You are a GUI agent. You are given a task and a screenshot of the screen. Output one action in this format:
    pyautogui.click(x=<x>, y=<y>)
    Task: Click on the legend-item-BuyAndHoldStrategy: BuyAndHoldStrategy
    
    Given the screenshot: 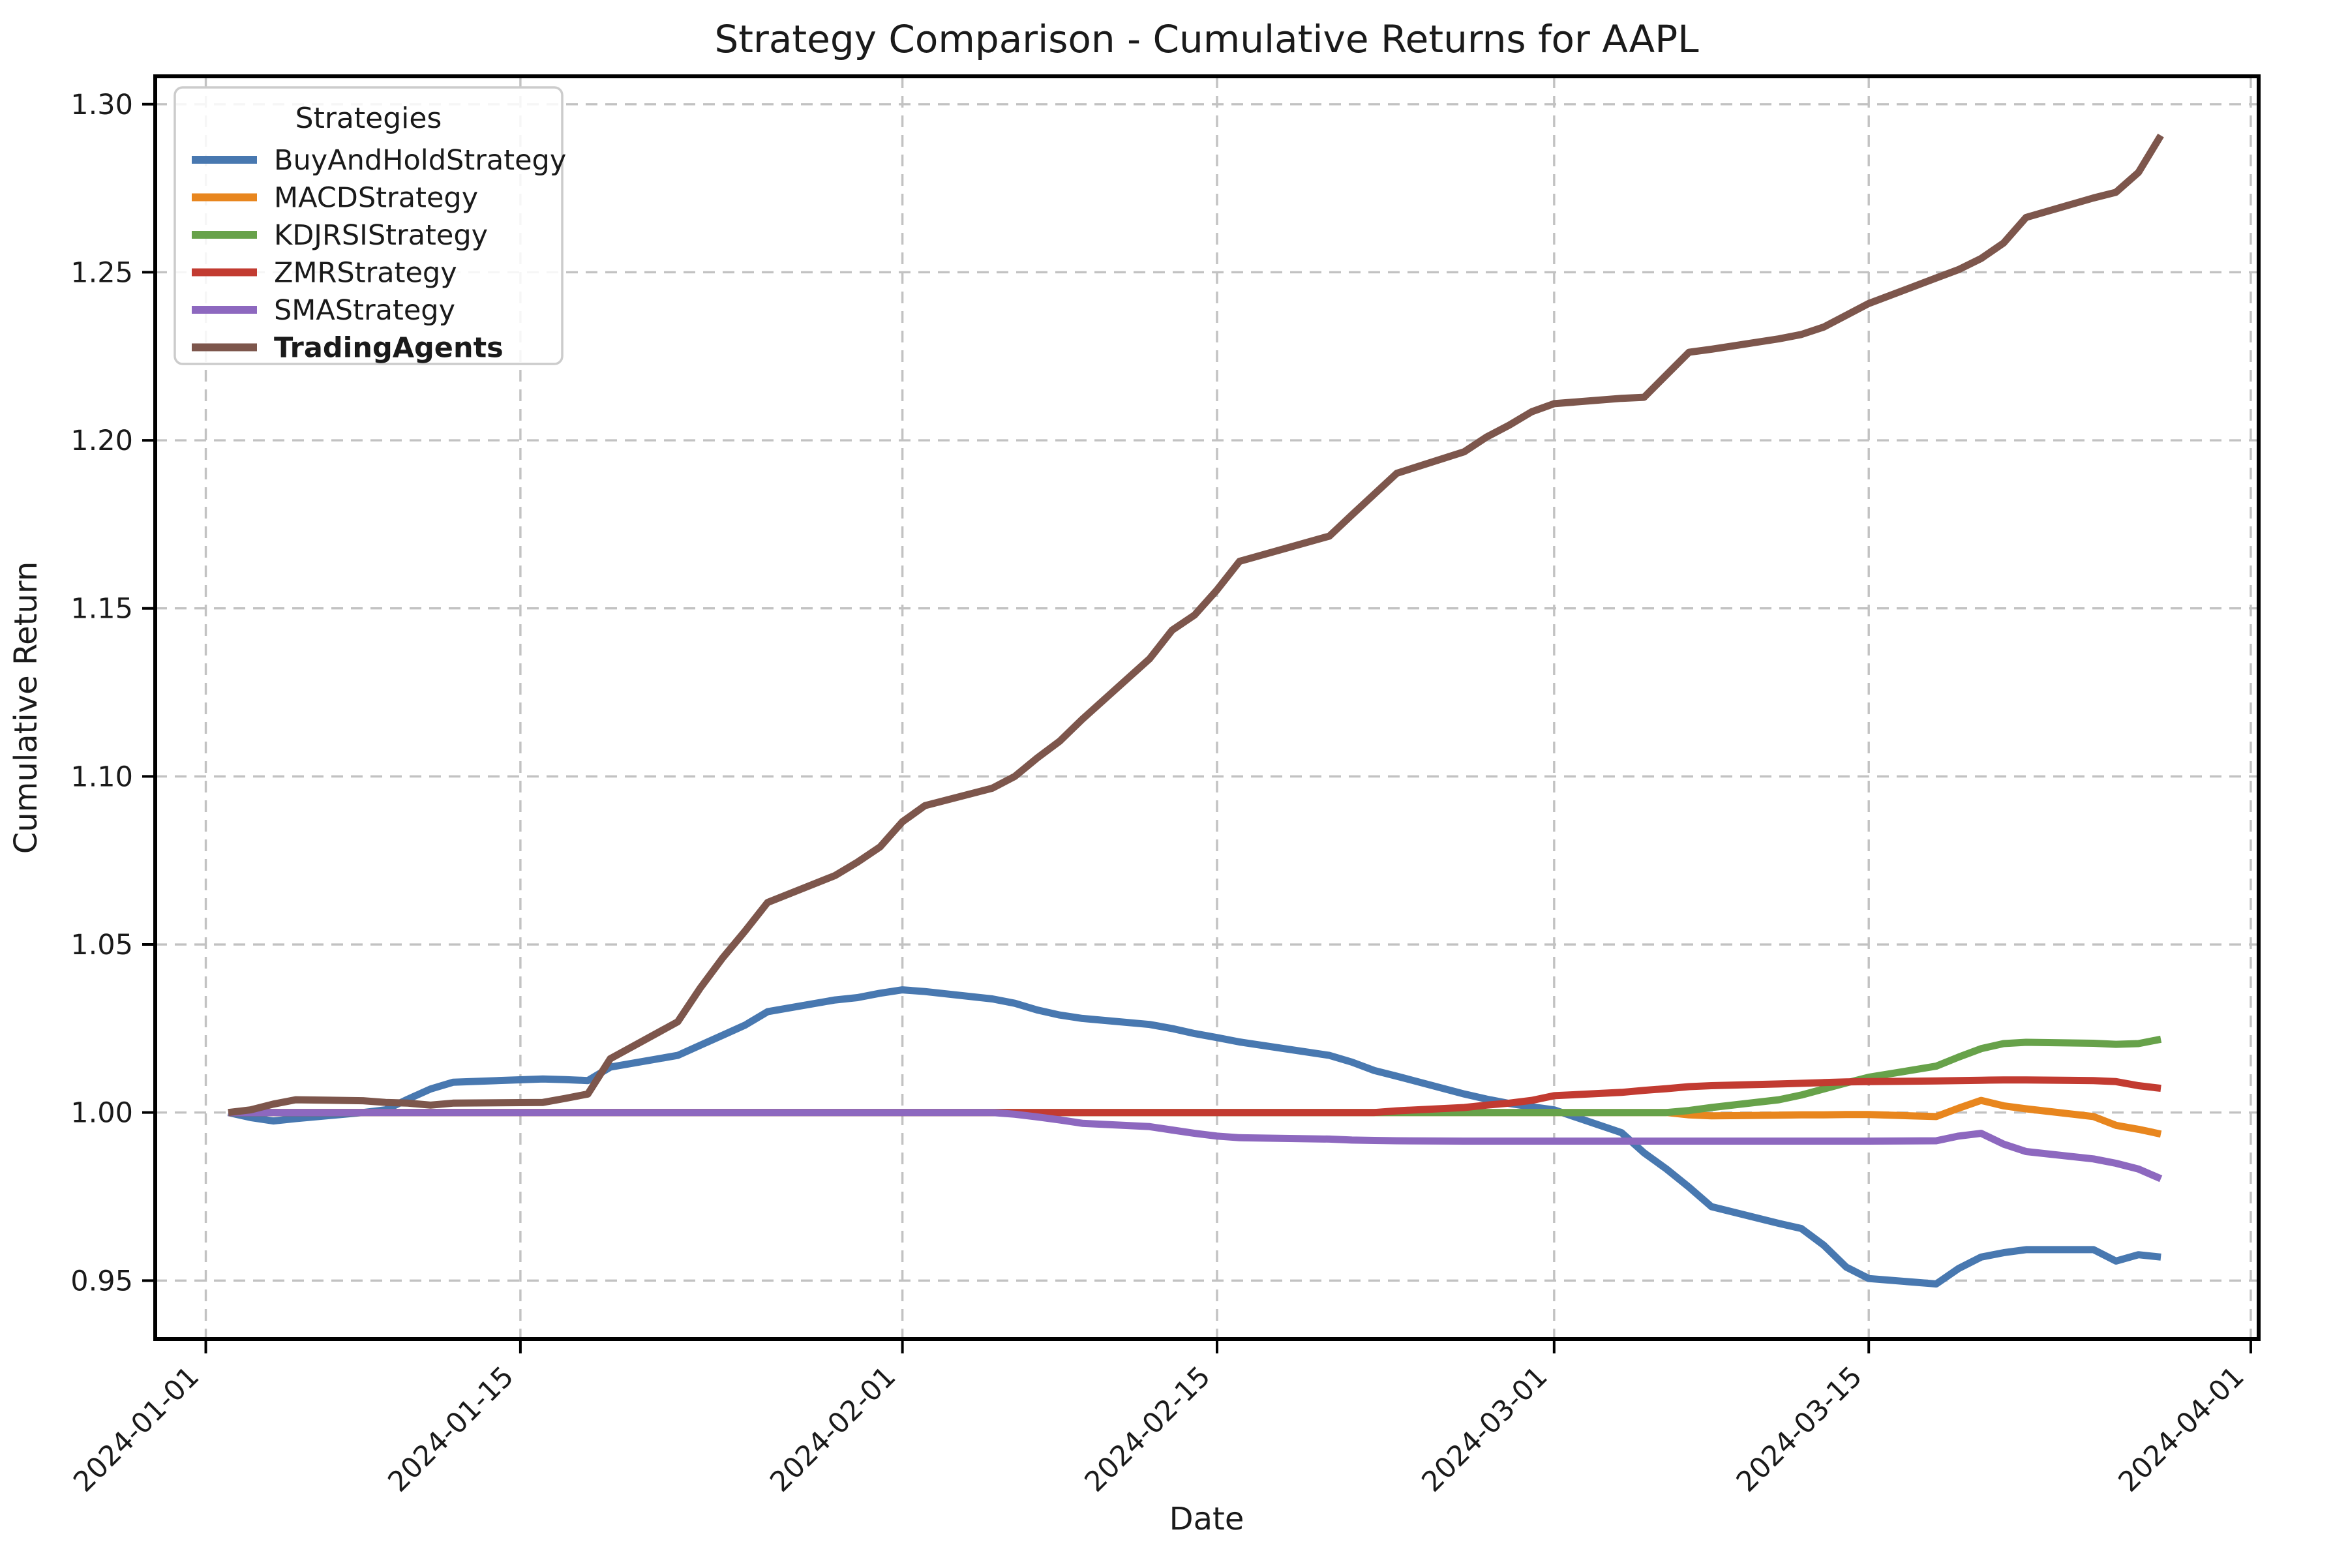 What is the action you would take?
    pyautogui.click(x=379, y=160)
    